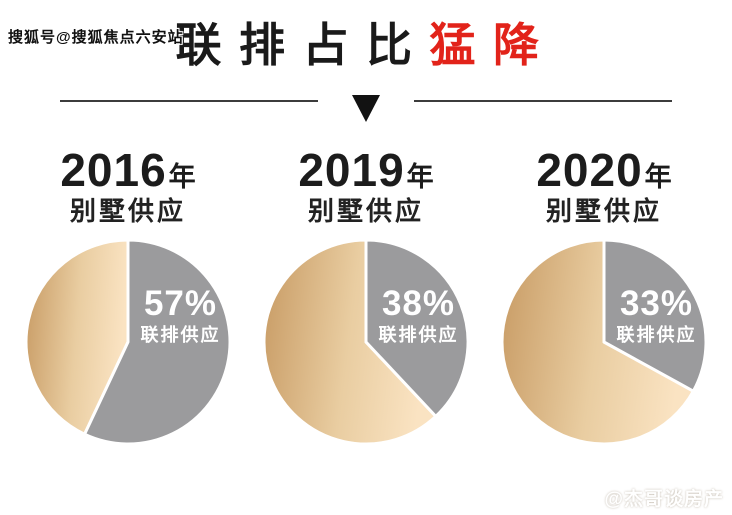 The height and width of the screenshot is (515, 732). I want to click on divider-line-left, so click(189, 100).